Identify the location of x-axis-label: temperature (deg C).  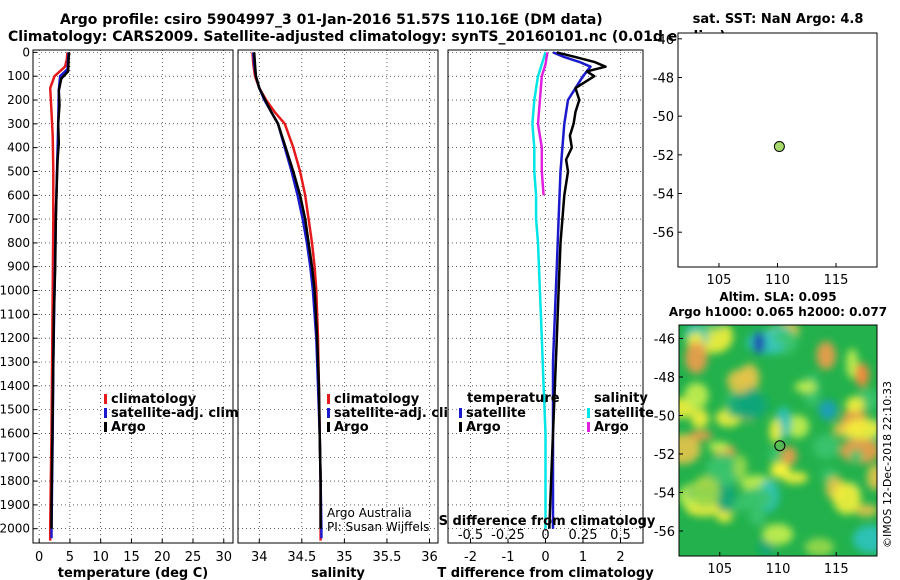
(133, 573).